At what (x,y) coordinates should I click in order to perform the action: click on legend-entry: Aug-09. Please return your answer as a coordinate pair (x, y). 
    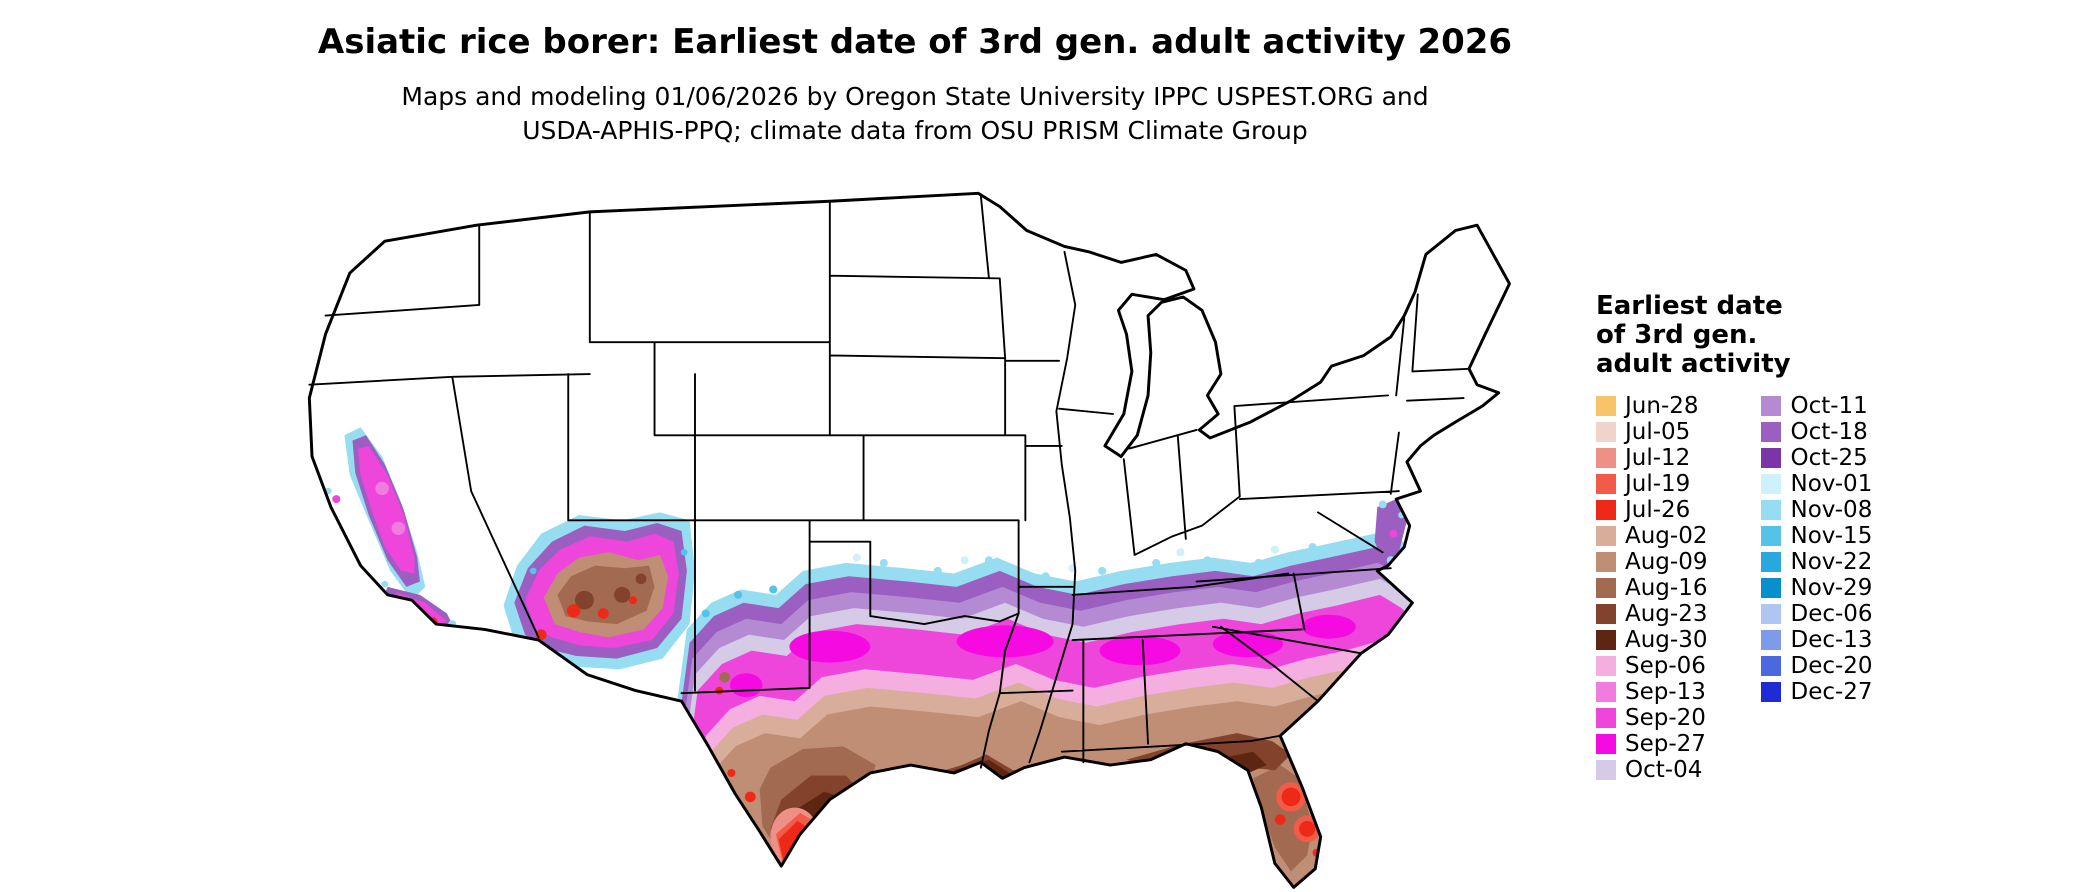
    Looking at the image, I should click on (1651, 562).